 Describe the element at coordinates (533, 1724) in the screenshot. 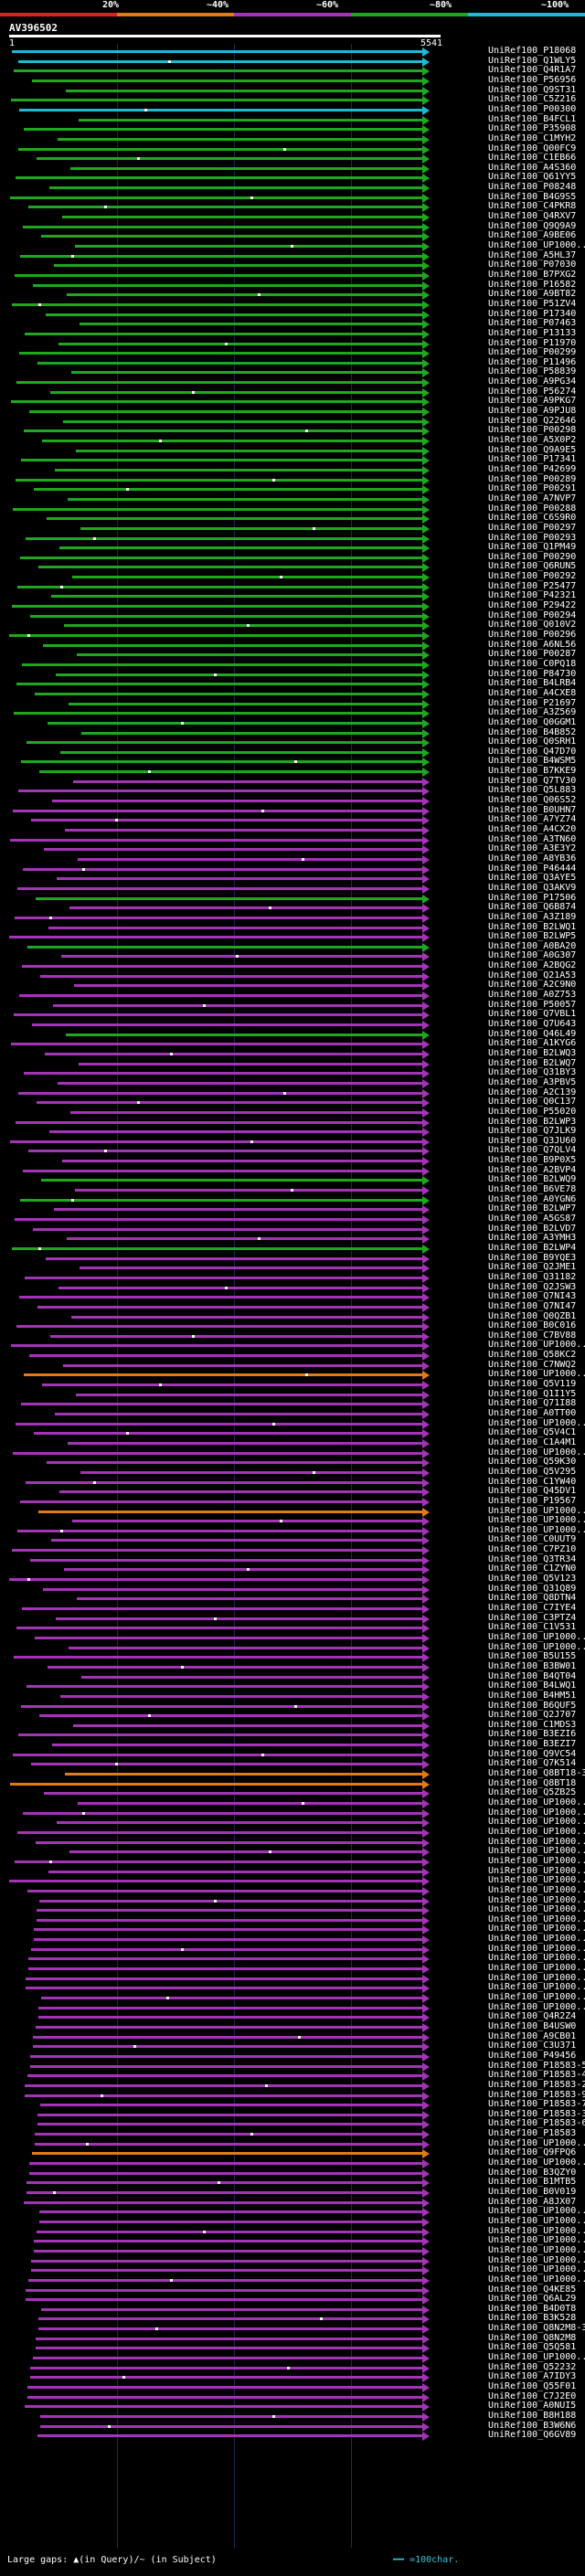

I see `hit-label: UniRef100_C1MDS3` at that location.